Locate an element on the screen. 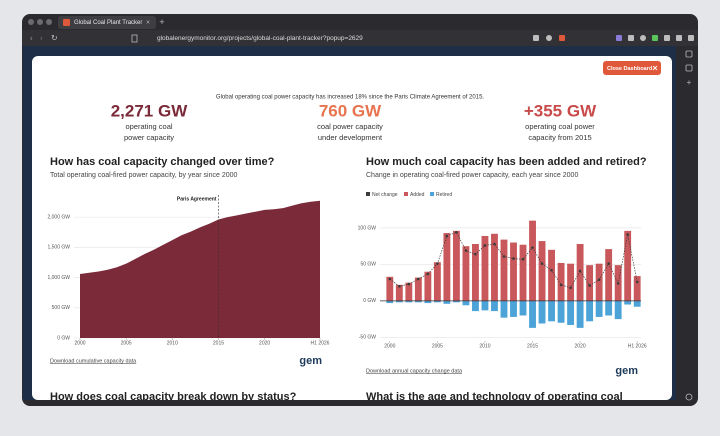 The width and height of the screenshot is (720, 436). reload-button: ↻ is located at coordinates (54, 38).